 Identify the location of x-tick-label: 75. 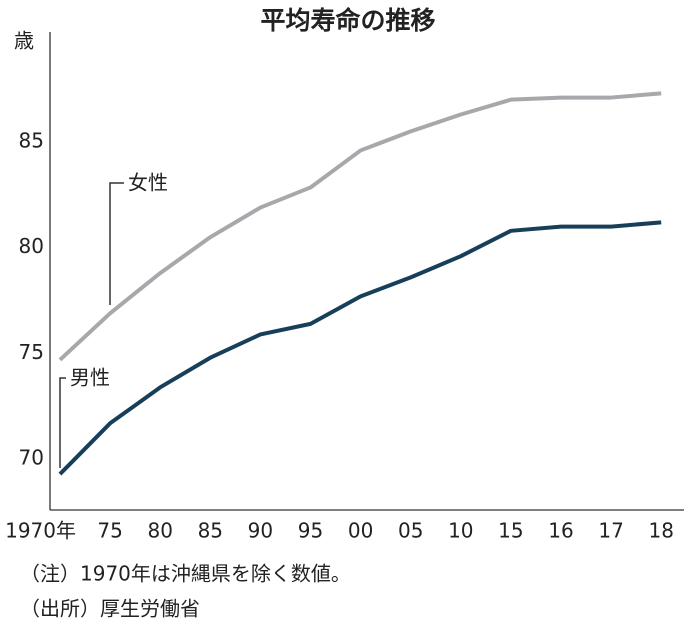
(109, 531).